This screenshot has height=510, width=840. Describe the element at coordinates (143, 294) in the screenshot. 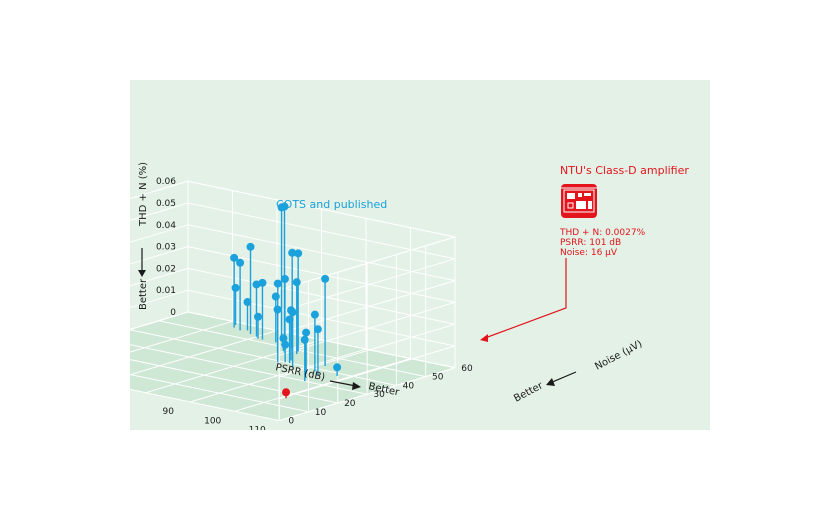

I see `z-axis-better: Better` at that location.